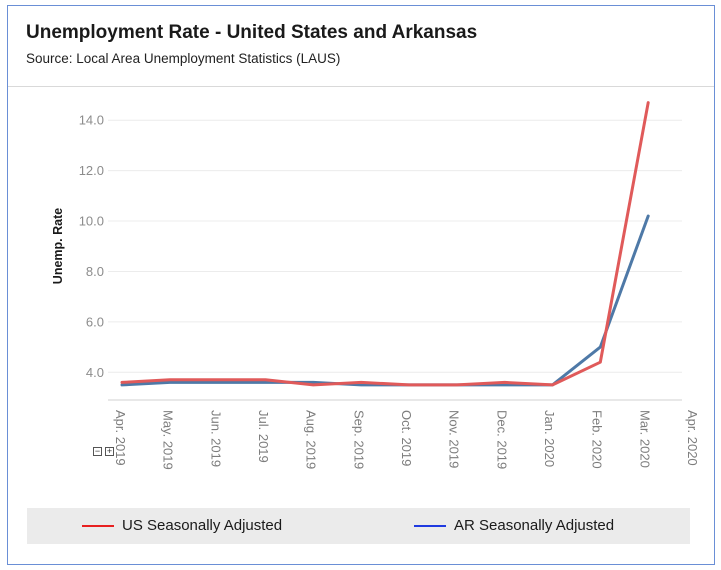  What do you see at coordinates (361, 86) in the screenshot?
I see `header-divider` at bounding box center [361, 86].